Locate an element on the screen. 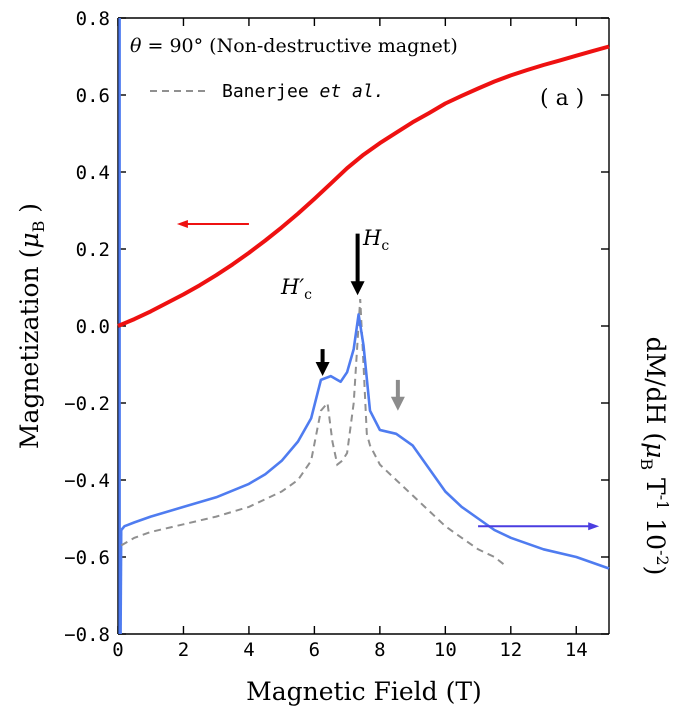 This screenshot has width=678, height=711. y-right-mid: T is located at coordinates (655, 482).